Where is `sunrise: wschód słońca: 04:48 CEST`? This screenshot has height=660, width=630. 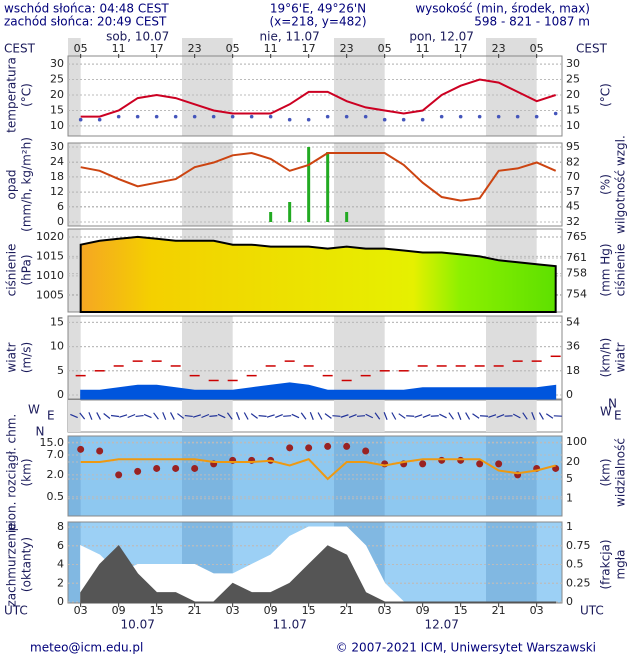
sunrise: wschód słońca: 04:48 CEST is located at coordinates (86, 9).